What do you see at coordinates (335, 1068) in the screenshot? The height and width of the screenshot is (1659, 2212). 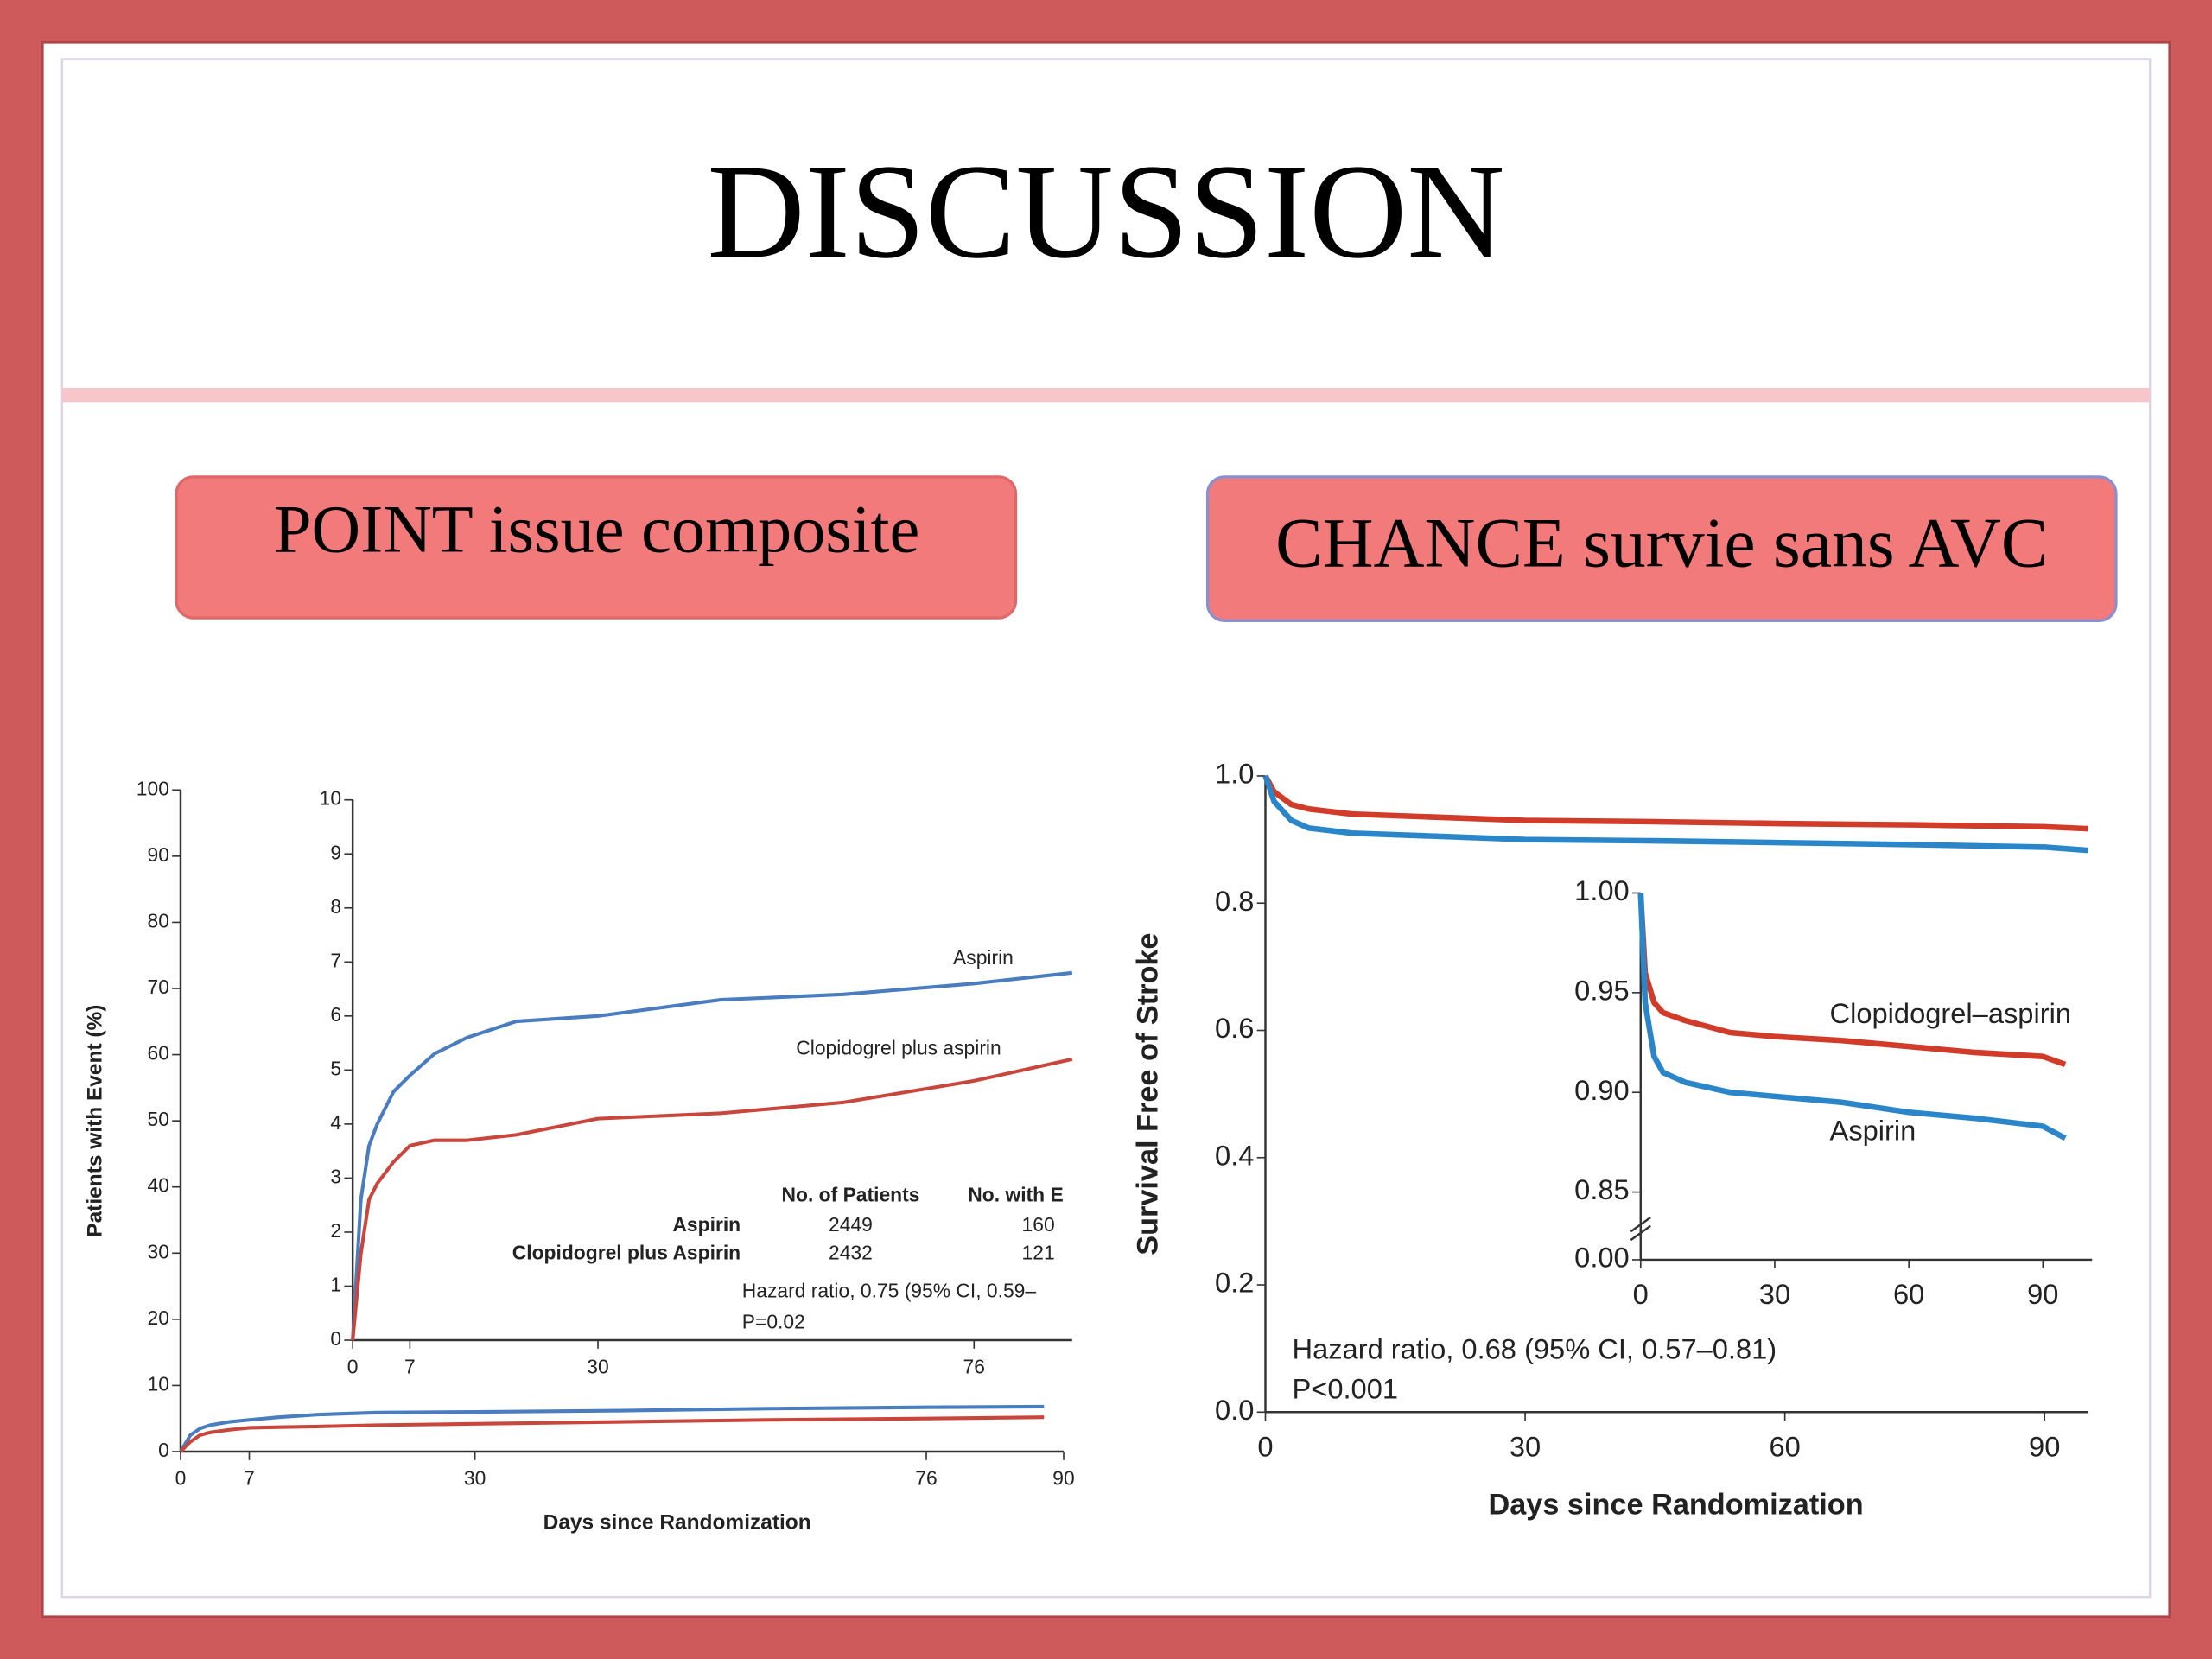 I see `y-tick-label: 5` at bounding box center [335, 1068].